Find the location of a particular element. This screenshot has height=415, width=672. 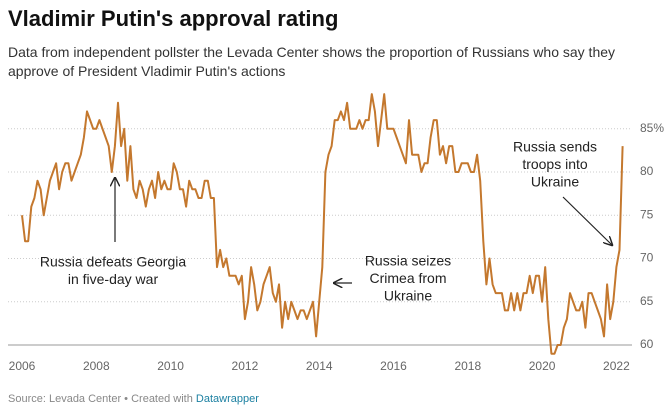

annotation-arrow is located at coordinates (587, 220).